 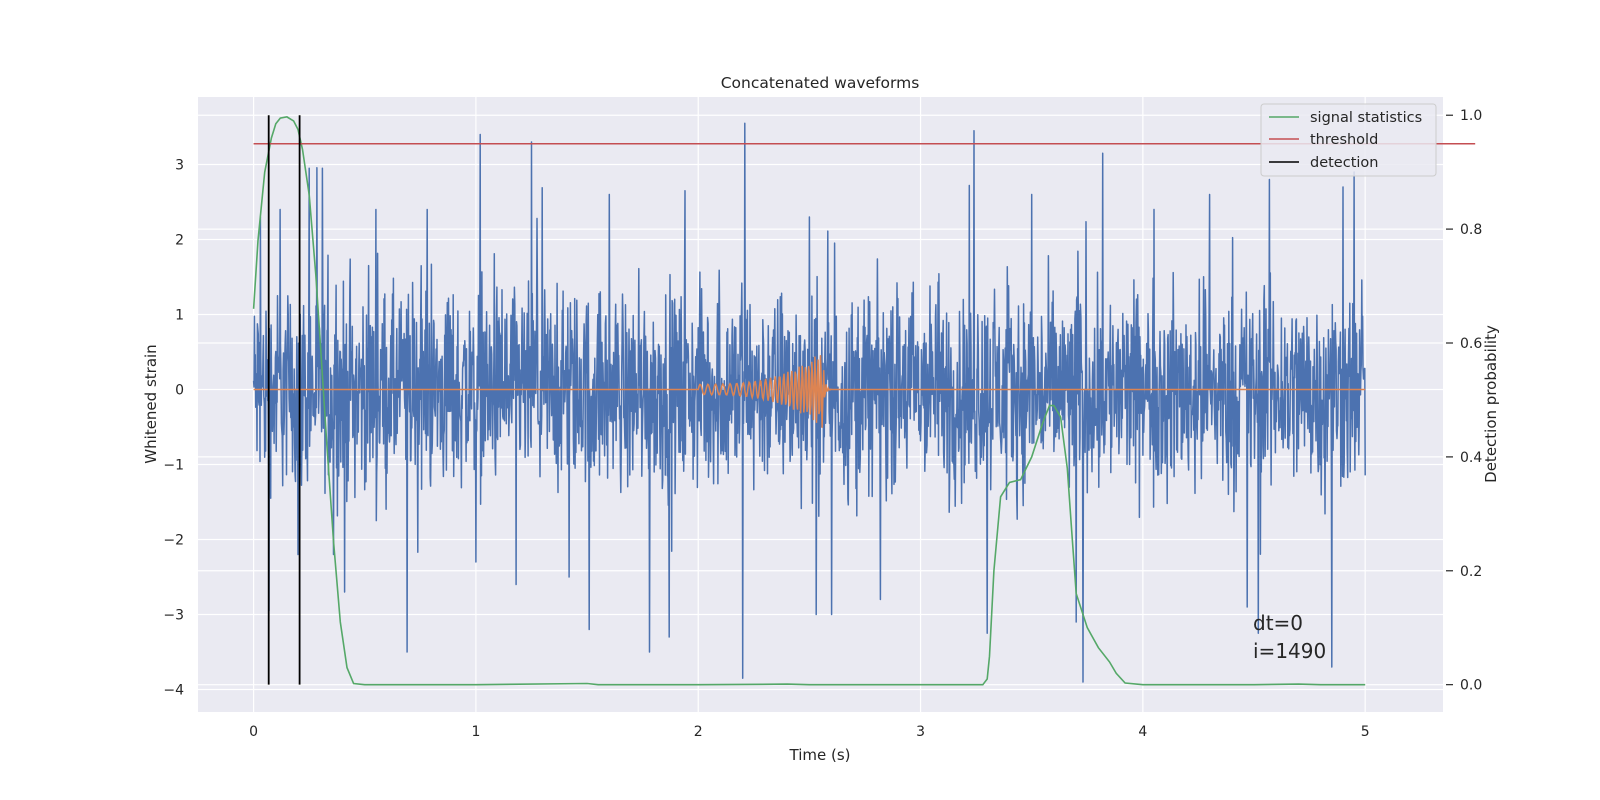 What do you see at coordinates (1471, 686) in the screenshot?
I see `y2-tick-label: 0.0` at bounding box center [1471, 686].